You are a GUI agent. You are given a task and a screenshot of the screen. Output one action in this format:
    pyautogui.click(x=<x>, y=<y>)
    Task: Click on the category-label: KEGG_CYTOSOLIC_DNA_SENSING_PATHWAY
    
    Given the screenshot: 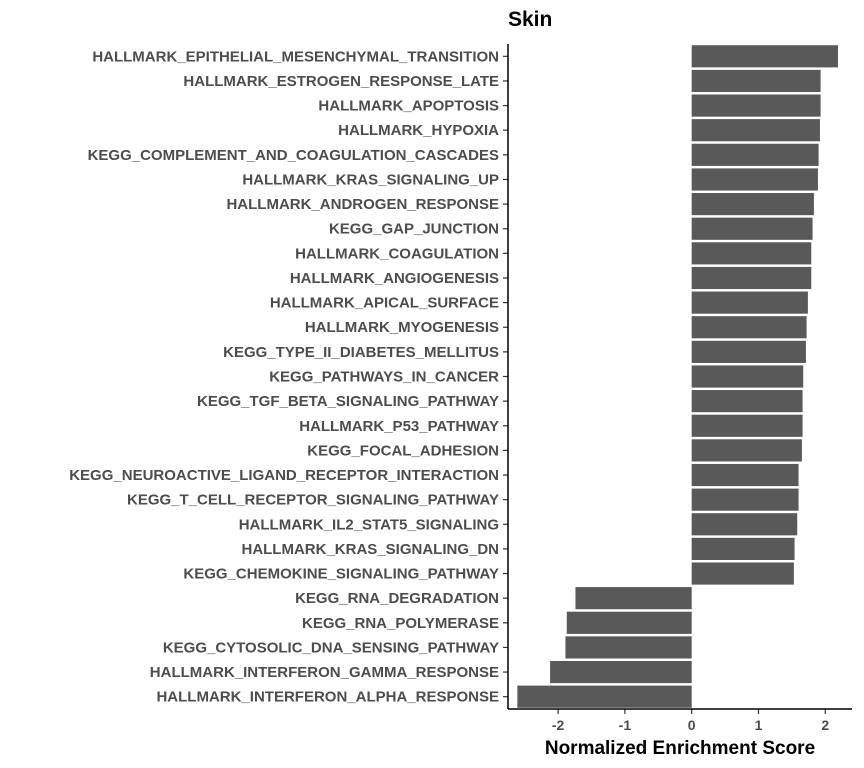 What is the action you would take?
    pyautogui.click(x=331, y=647)
    